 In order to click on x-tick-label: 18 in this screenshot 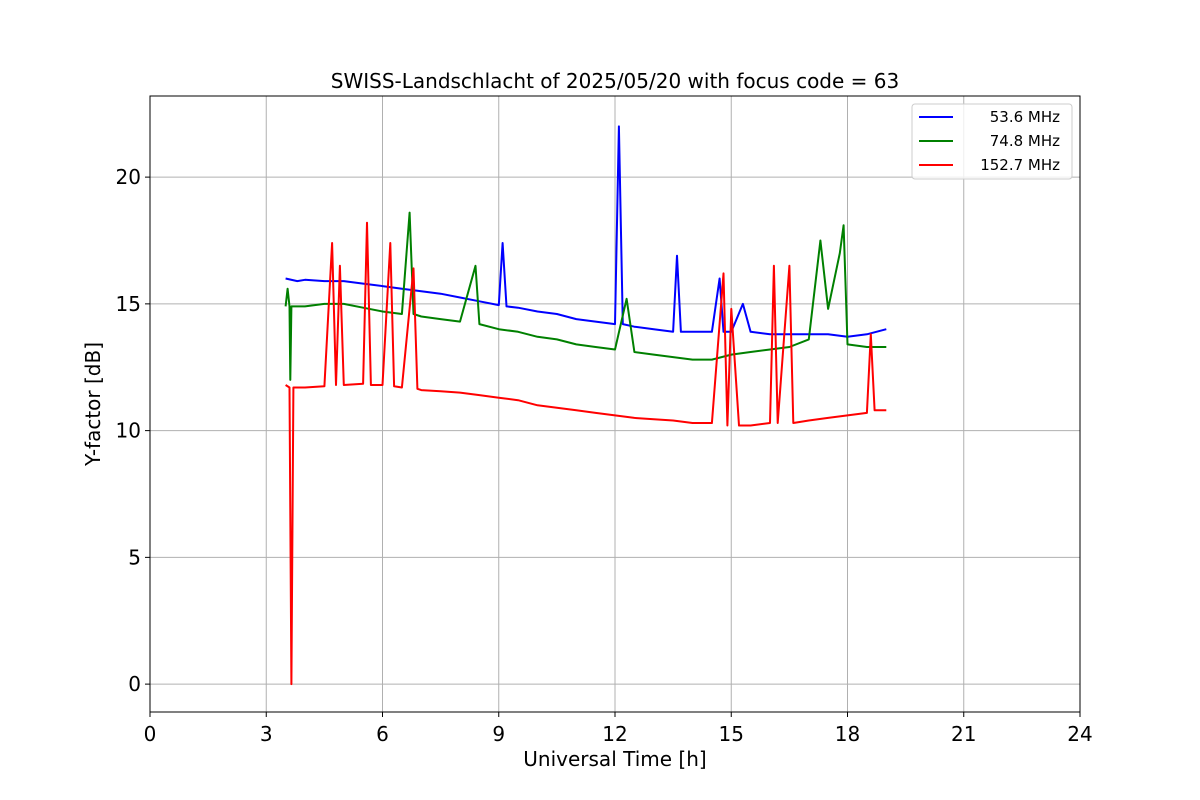, I will do `click(847, 734)`.